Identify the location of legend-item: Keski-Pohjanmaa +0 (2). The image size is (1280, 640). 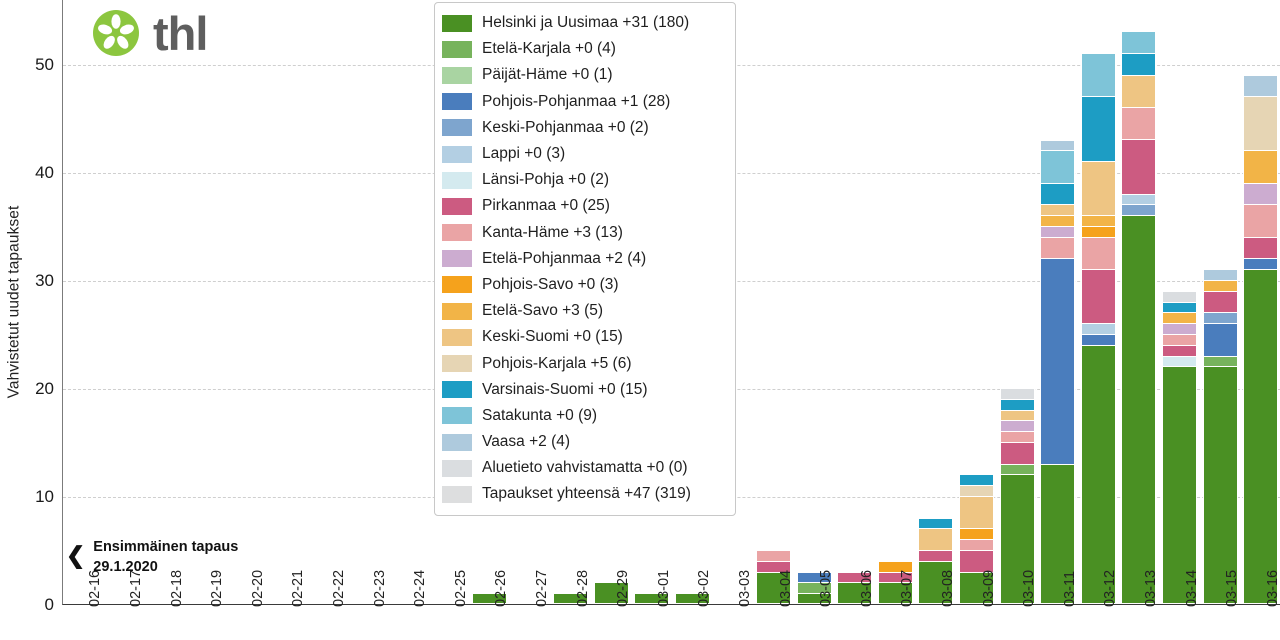
(583, 128).